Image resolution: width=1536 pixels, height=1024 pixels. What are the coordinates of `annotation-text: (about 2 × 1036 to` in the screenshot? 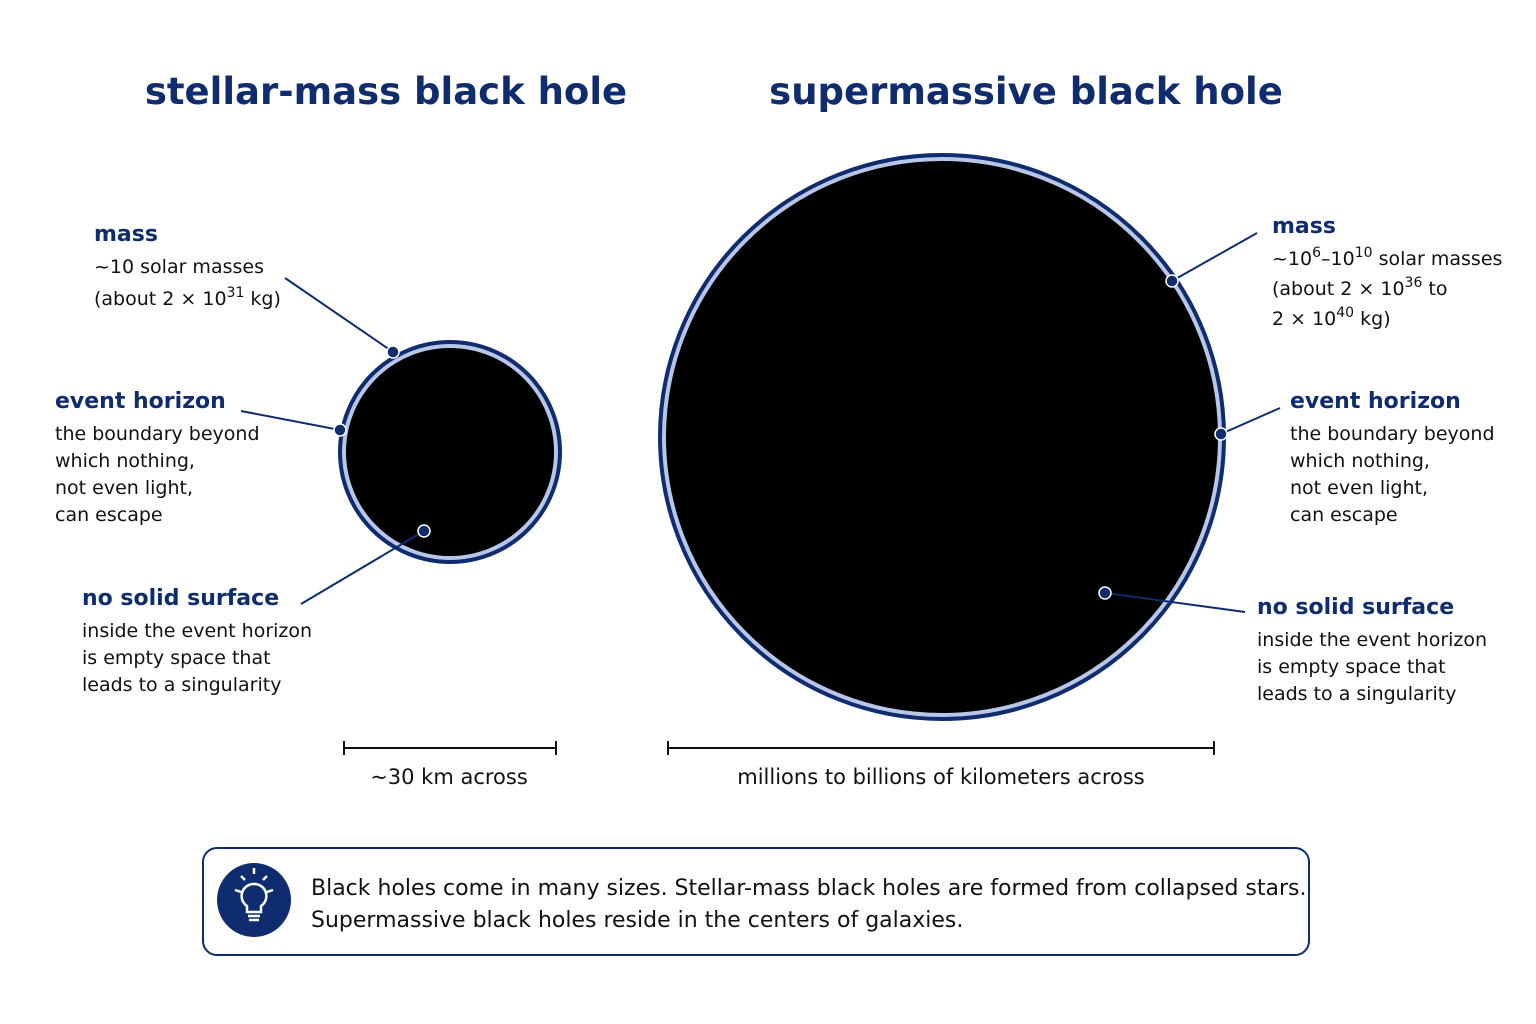 It's located at (1360, 287).